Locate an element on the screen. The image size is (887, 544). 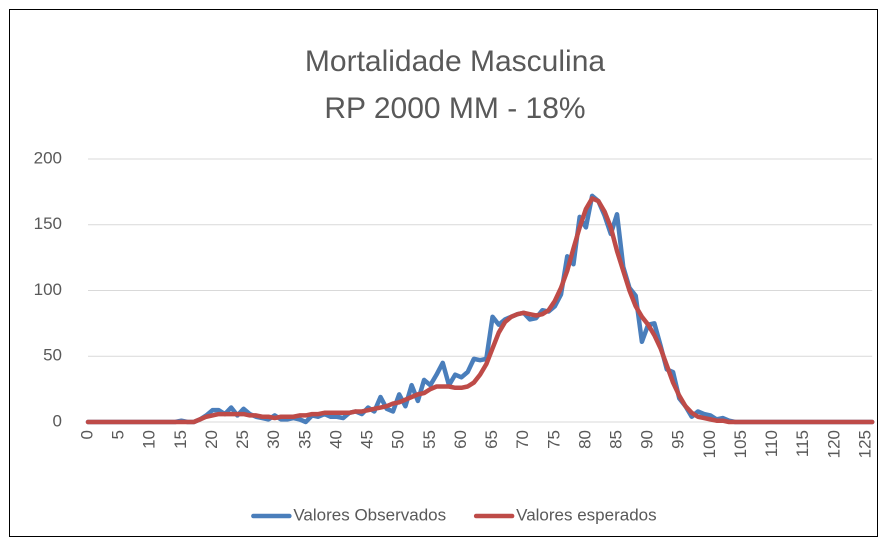
chart-title: Mortalidade Masculina is located at coordinates (455, 61).